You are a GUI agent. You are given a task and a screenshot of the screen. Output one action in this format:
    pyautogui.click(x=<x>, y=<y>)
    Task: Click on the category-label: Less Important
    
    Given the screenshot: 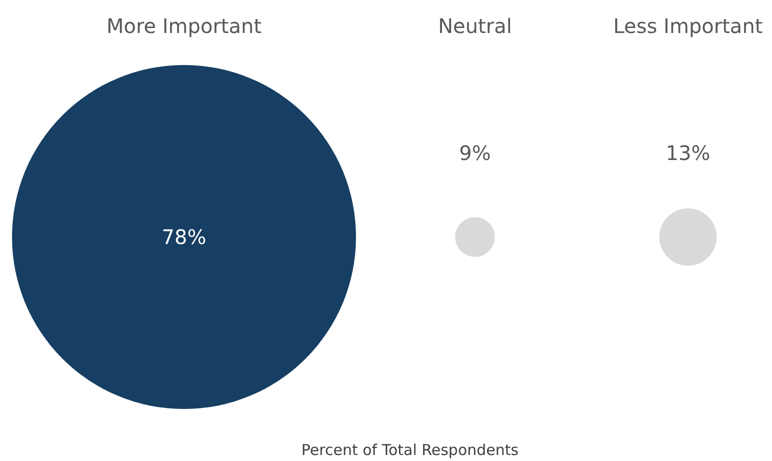 What is the action you would take?
    pyautogui.click(x=688, y=26)
    